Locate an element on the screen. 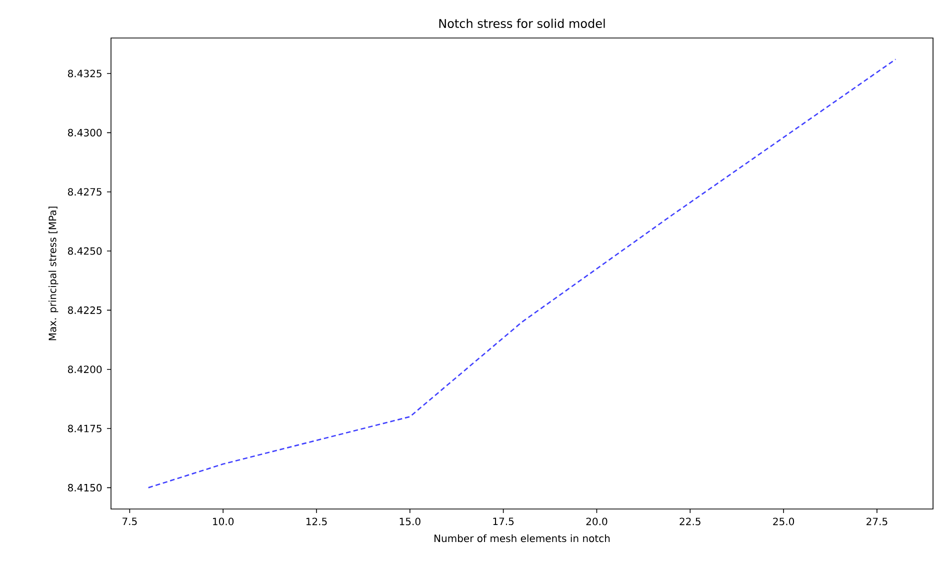 The image size is (934, 568). y-tick-label: 8.4200 is located at coordinates (85, 370).